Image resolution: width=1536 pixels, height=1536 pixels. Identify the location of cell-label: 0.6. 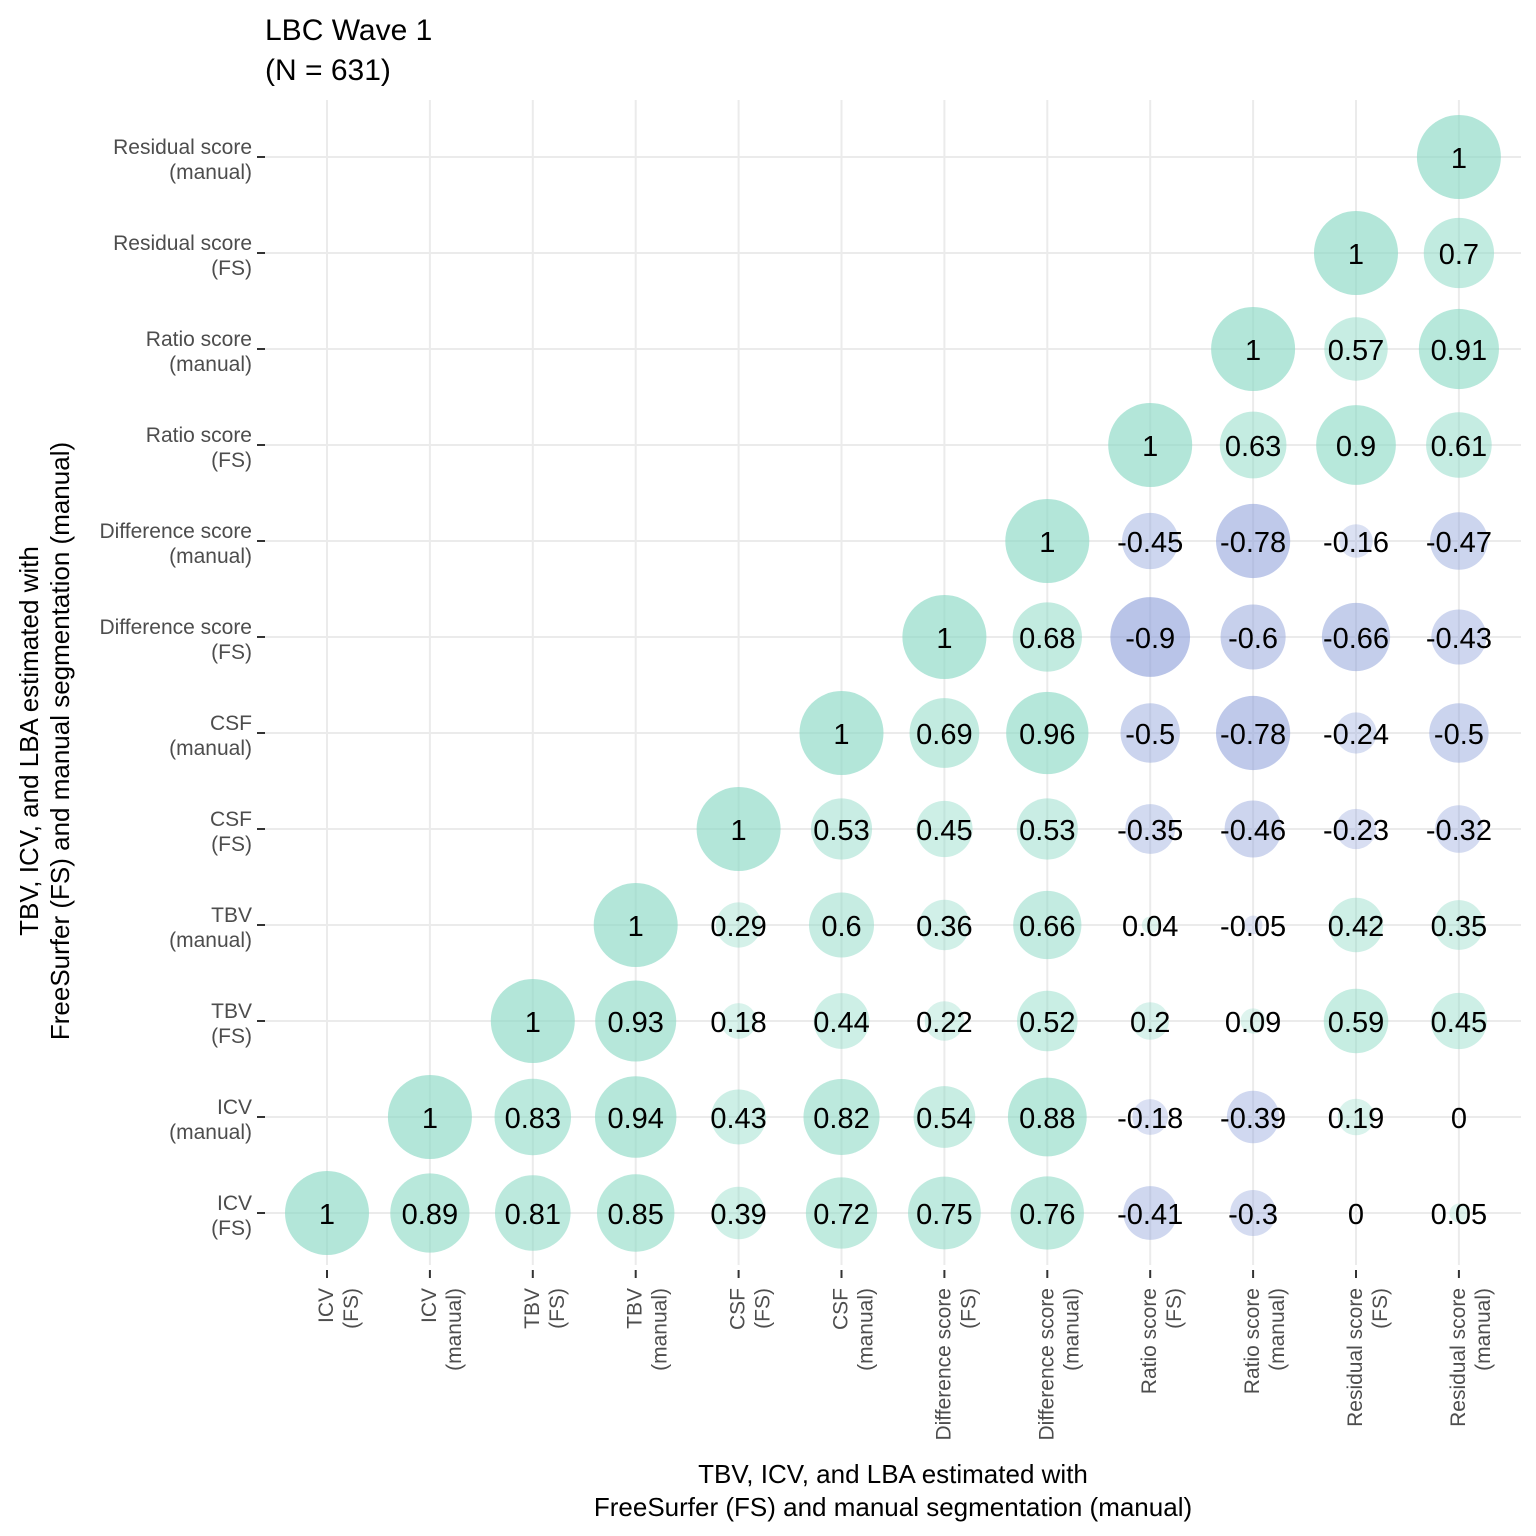
(841, 927).